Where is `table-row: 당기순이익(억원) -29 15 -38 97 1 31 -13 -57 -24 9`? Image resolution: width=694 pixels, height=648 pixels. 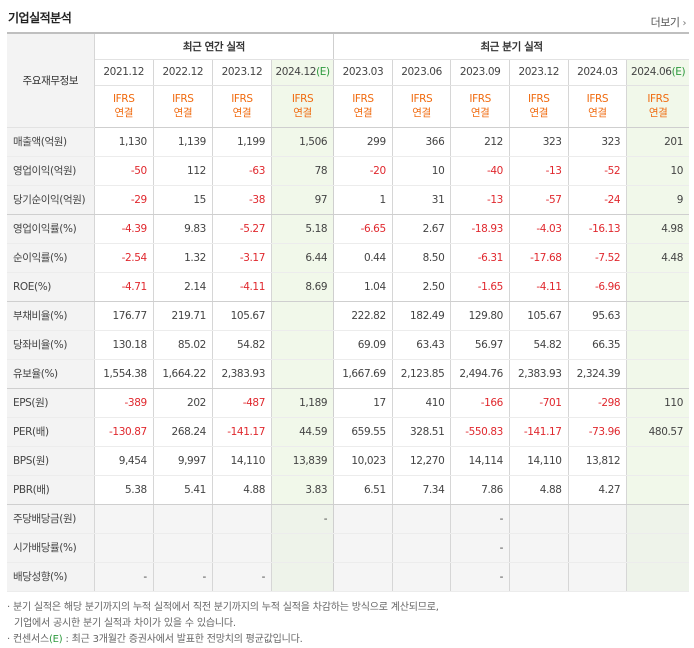 table-row: 당기순이익(억원) -29 15 -38 97 1 31 -13 -57 -24 9 is located at coordinates (348, 200).